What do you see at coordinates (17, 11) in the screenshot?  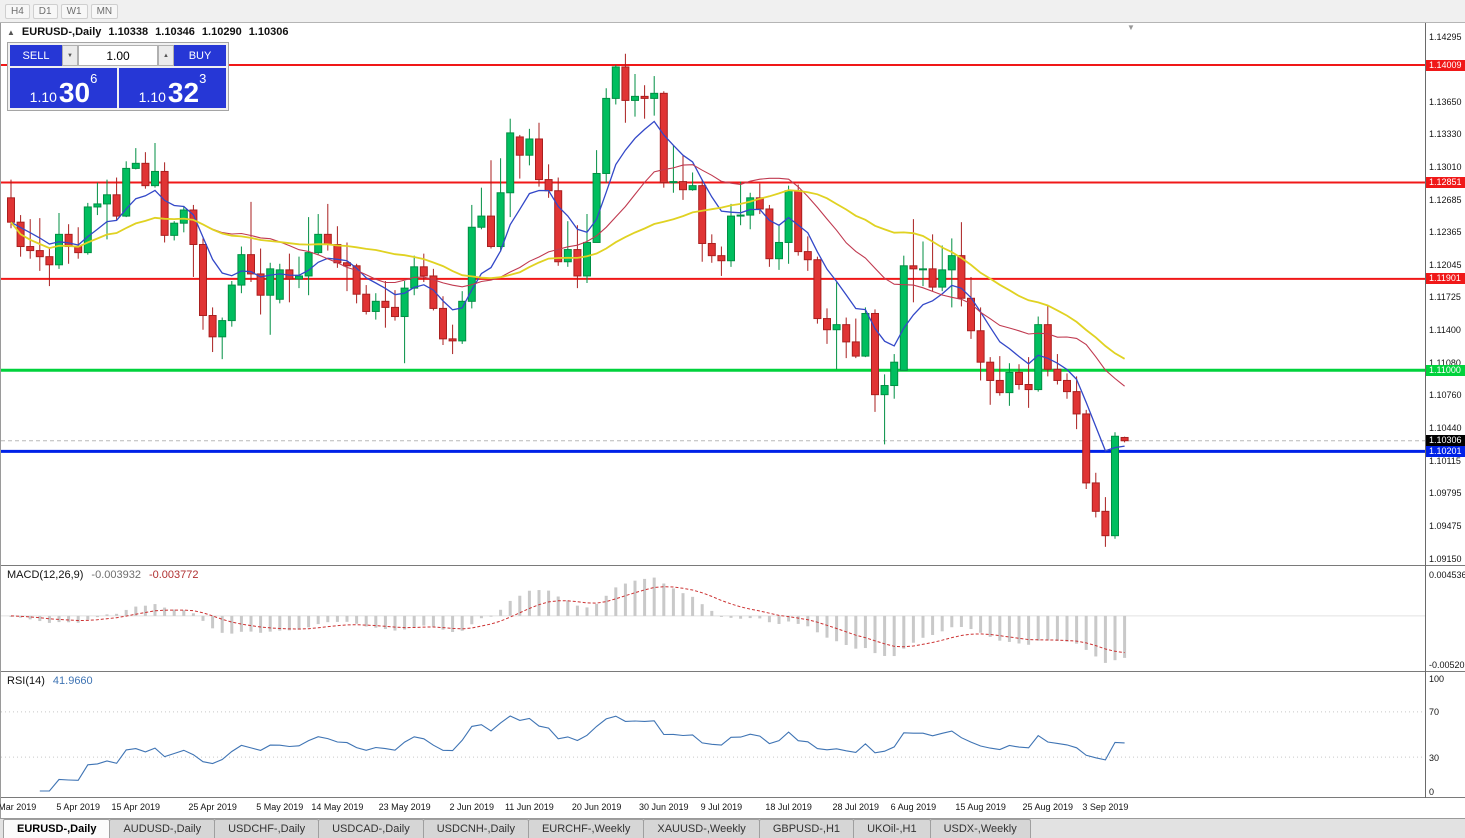 I see `timeframe-h4-button: H4` at bounding box center [17, 11].